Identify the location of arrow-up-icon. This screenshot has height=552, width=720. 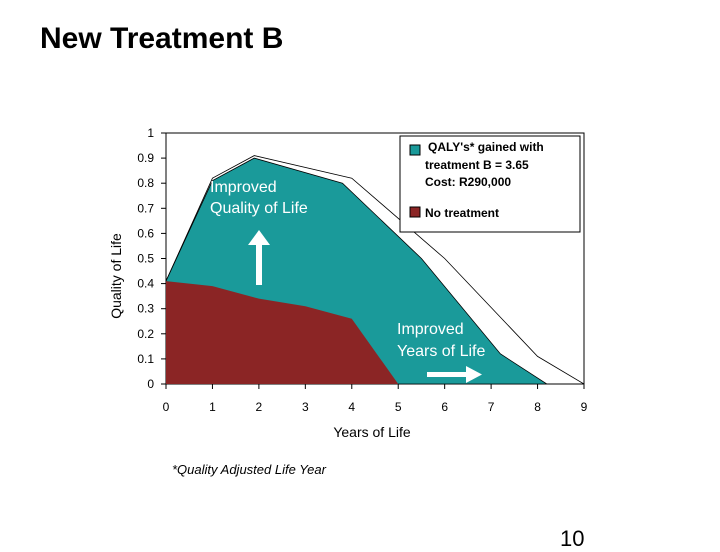
(259, 257).